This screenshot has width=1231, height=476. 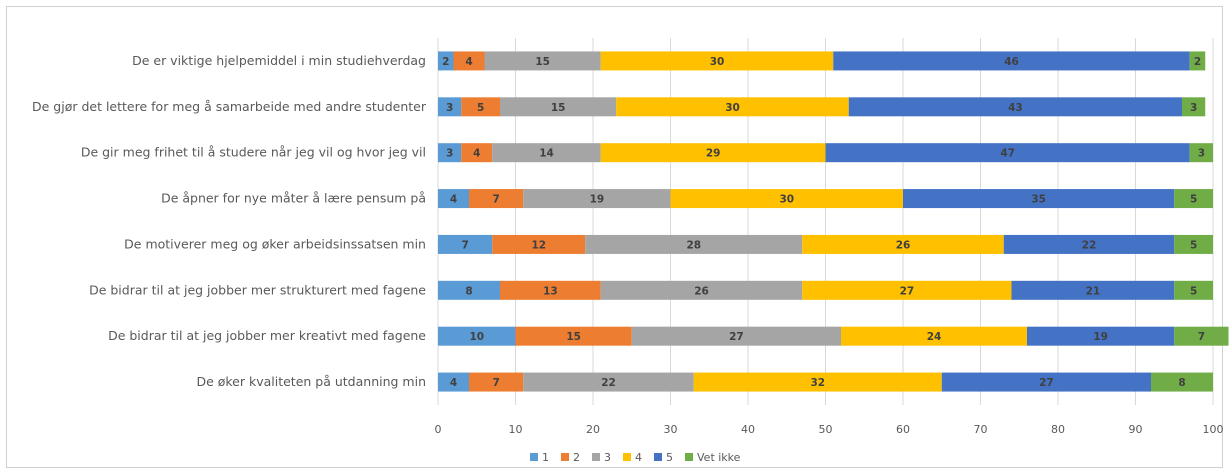 I want to click on x-axis-ticks: 0 10 20 30 40 50 60 70 80 90 100, so click(x=829, y=429).